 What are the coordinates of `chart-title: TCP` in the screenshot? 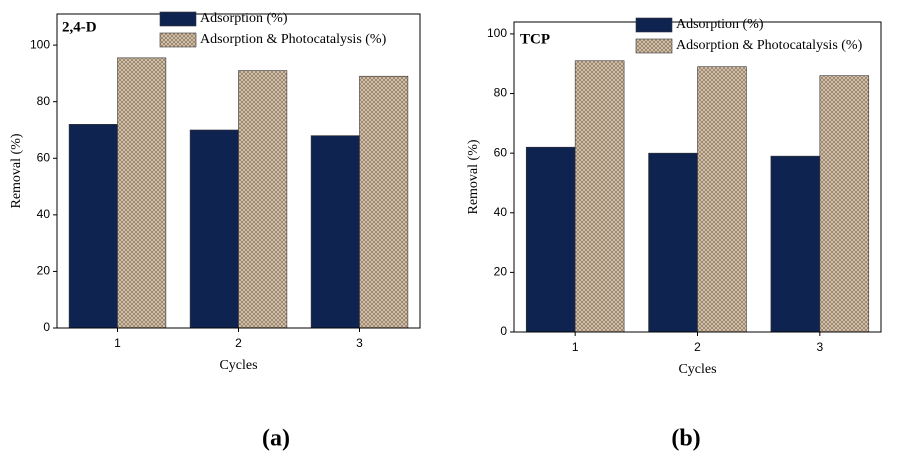 It's located at (535, 39).